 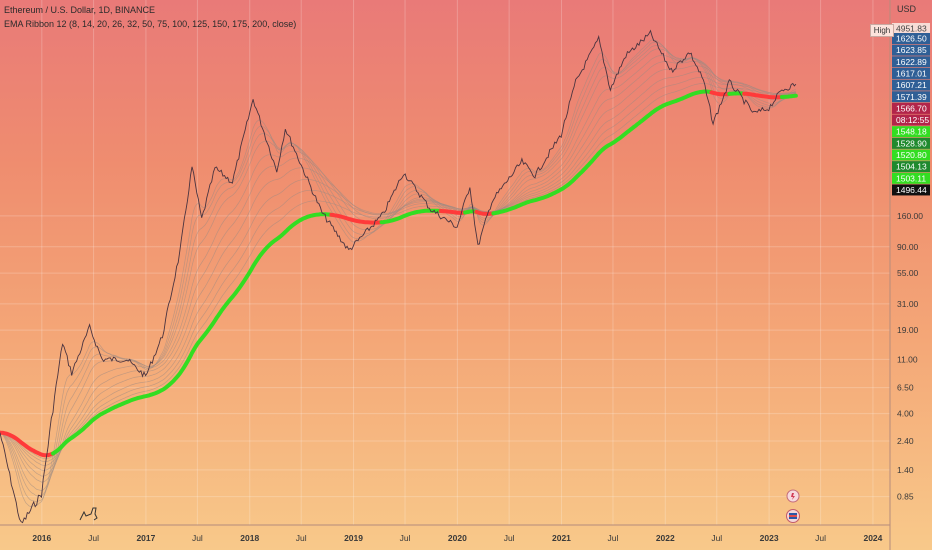 I want to click on horse-icon, so click(x=88, y=514).